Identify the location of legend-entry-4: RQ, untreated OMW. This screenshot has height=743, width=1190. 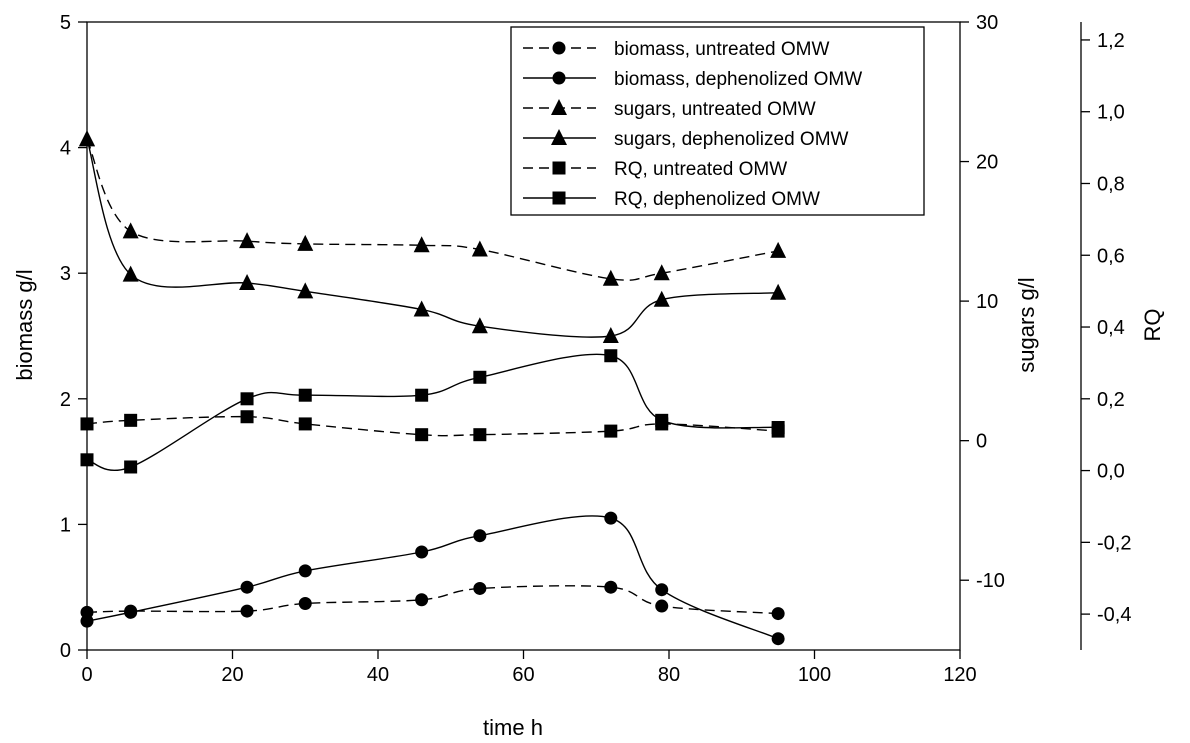
(655, 169).